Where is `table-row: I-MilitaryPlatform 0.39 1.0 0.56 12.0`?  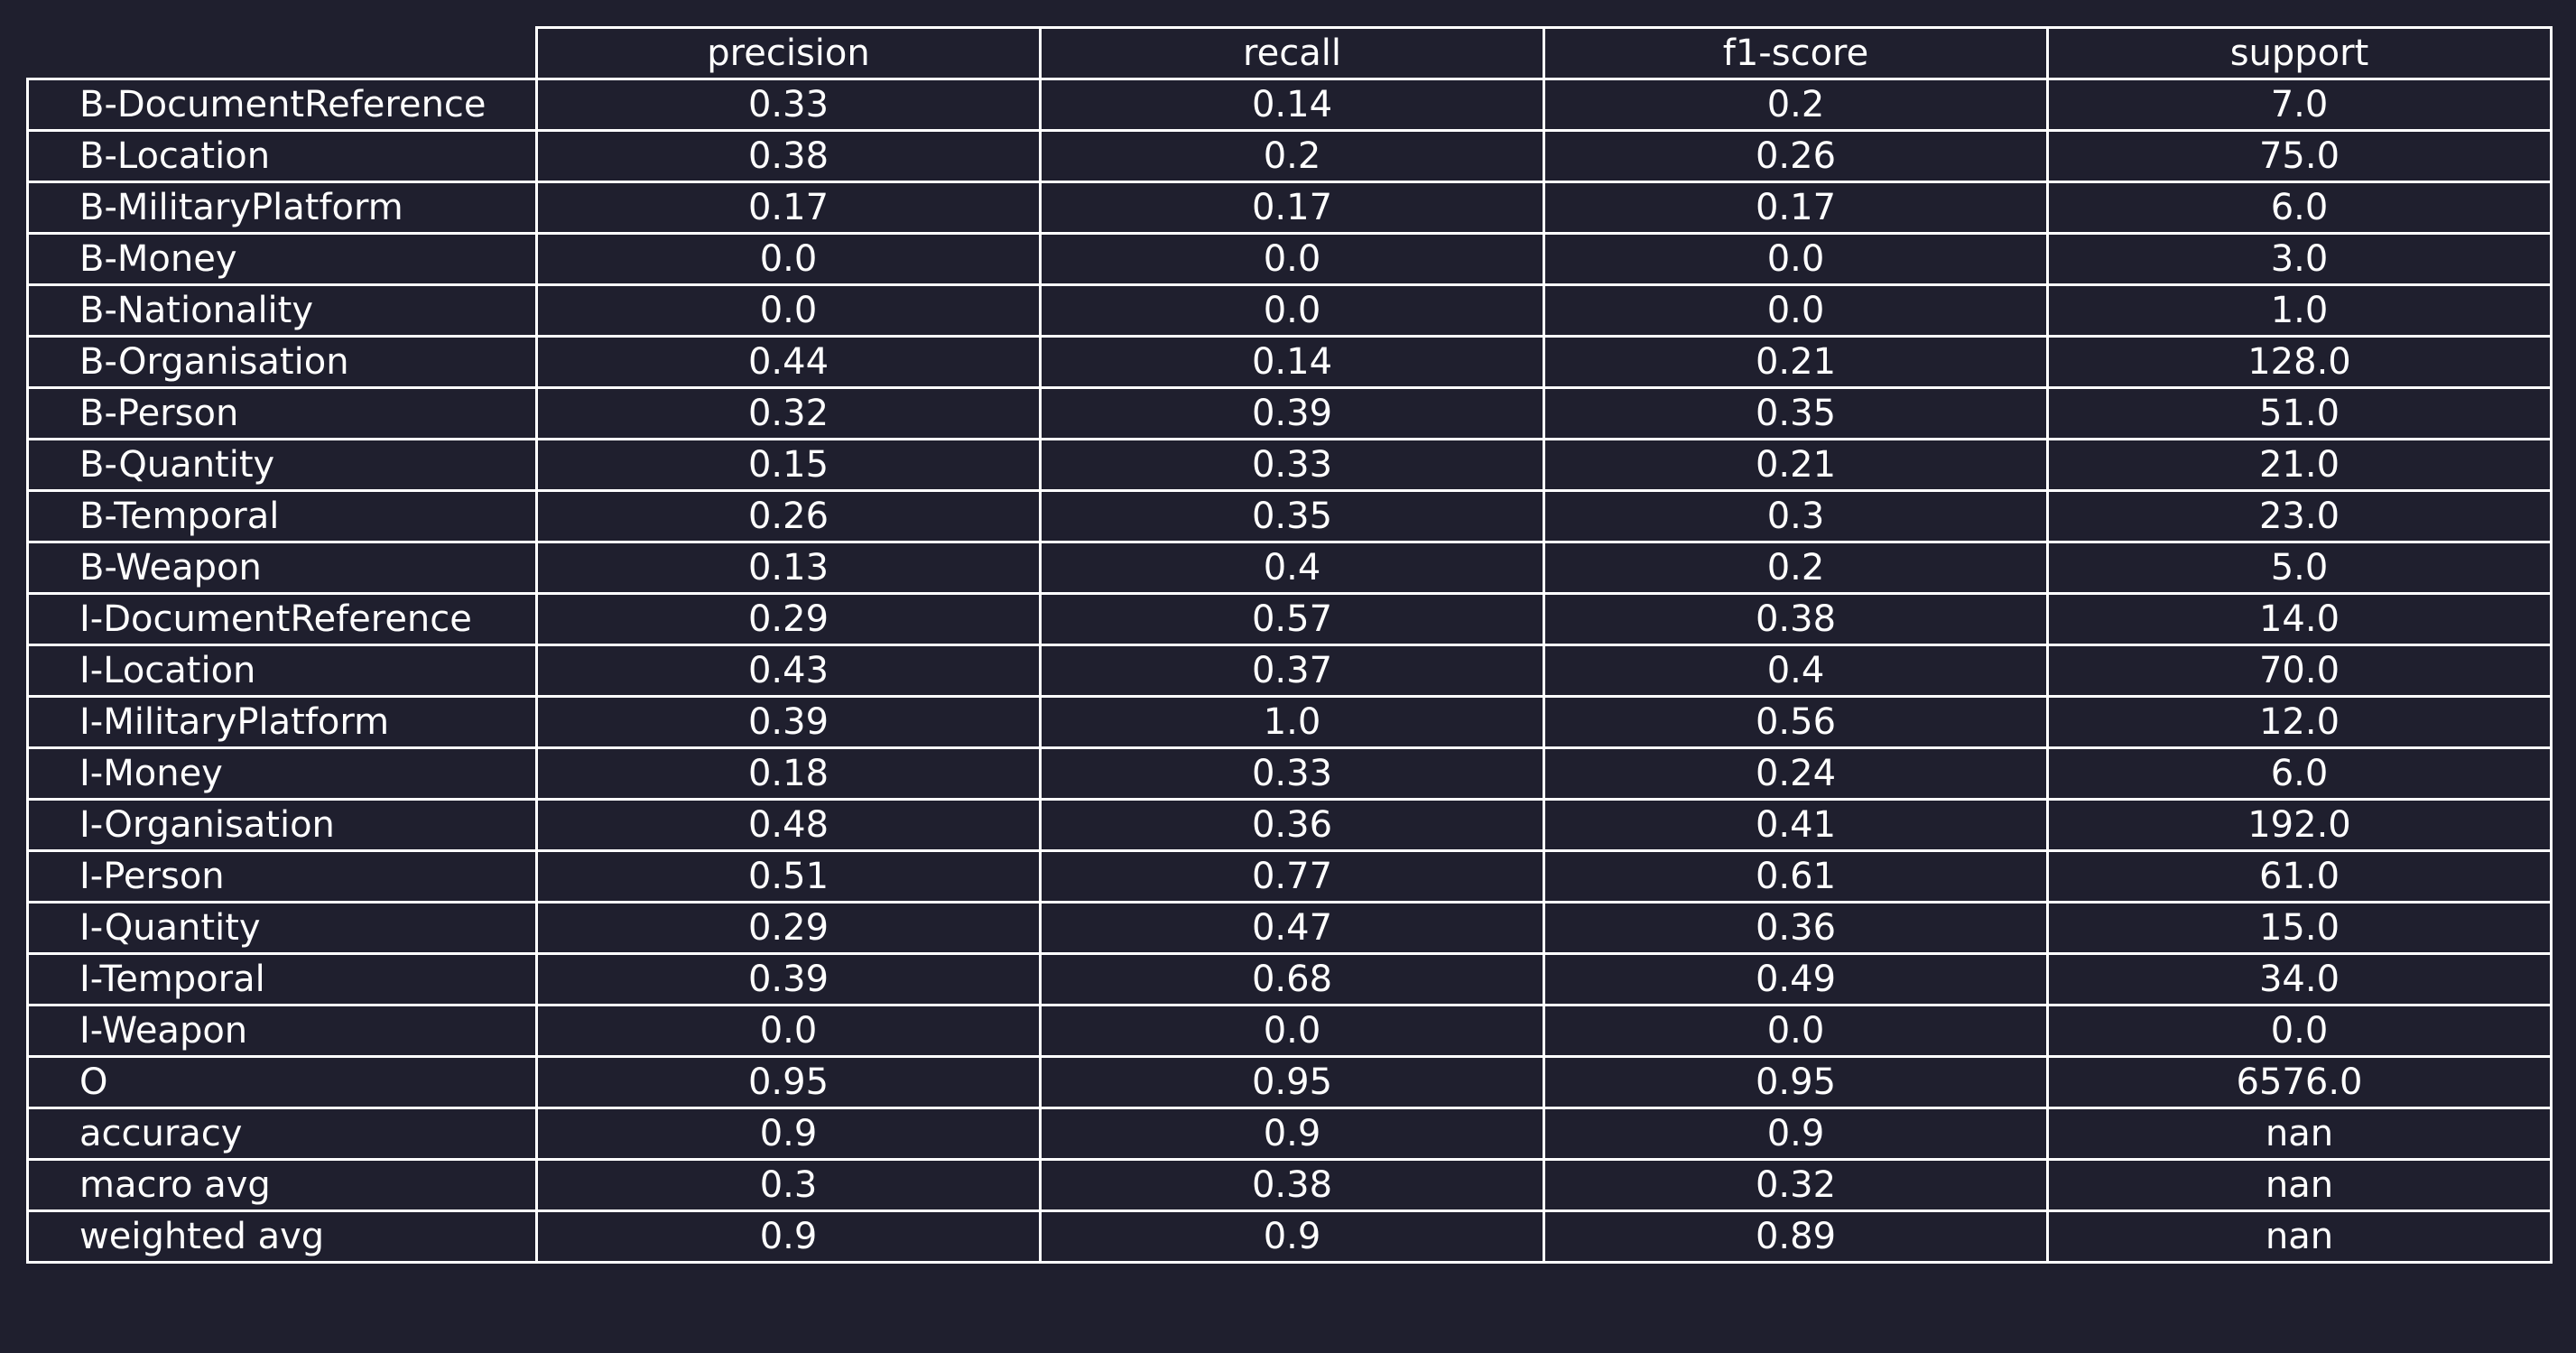 table-row: I-MilitaryPlatform 0.39 1.0 0.56 12.0 is located at coordinates (1289, 722).